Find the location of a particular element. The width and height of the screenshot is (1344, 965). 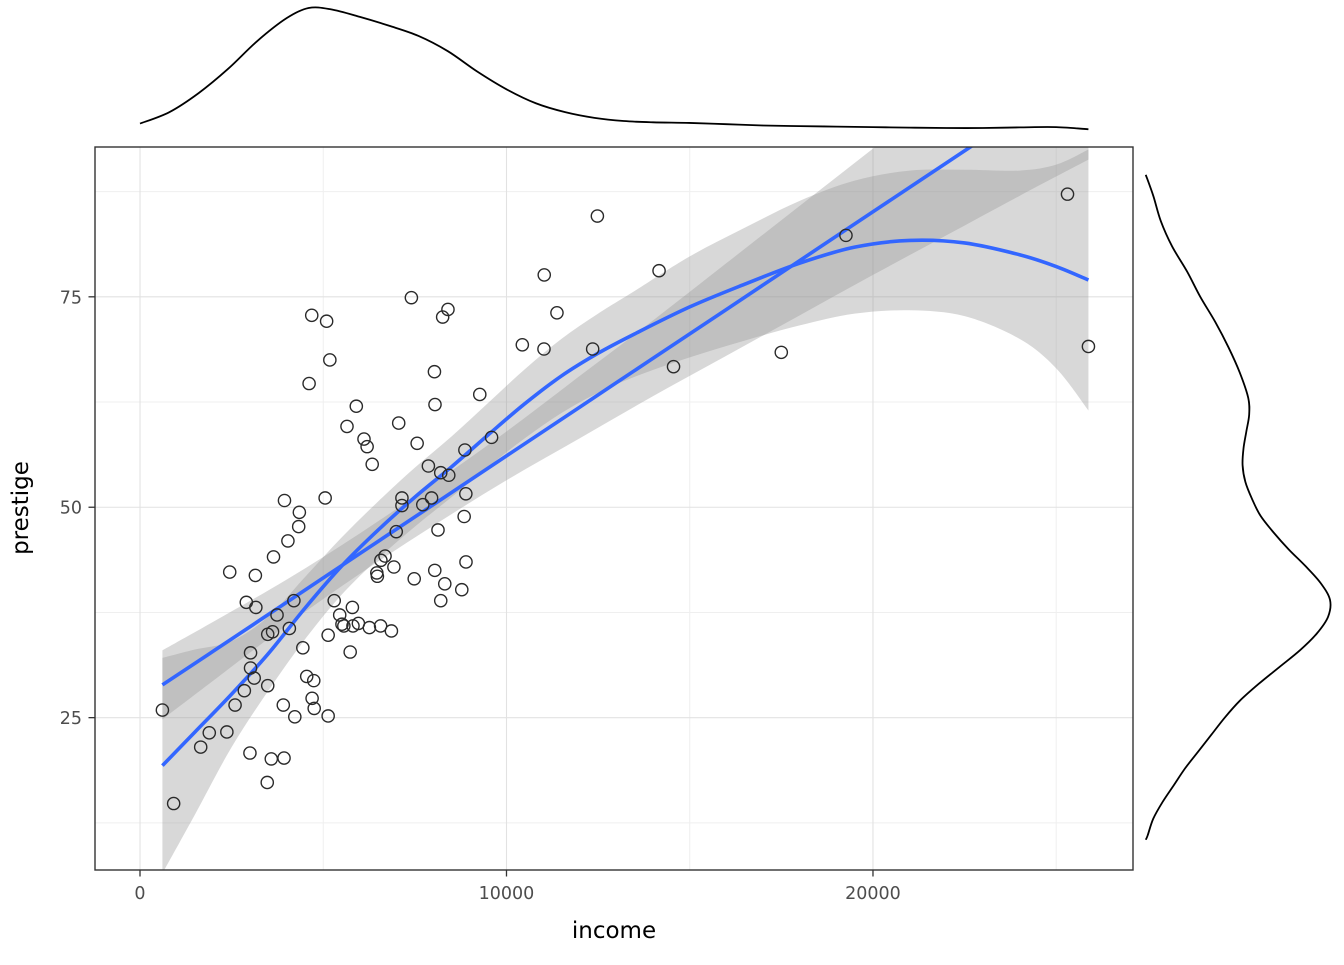

top-density-curve is located at coordinates (614, 68).